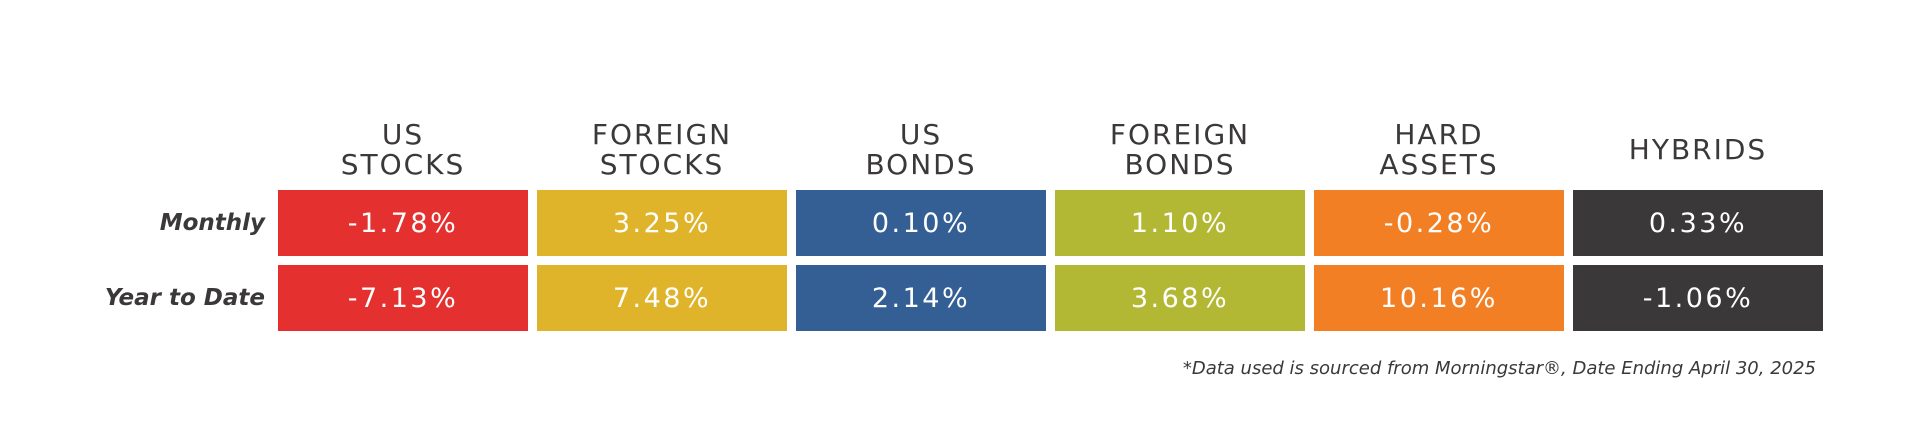 Image resolution: width=1920 pixels, height=443 pixels. I want to click on value-cell: -1.78%, so click(403, 223).